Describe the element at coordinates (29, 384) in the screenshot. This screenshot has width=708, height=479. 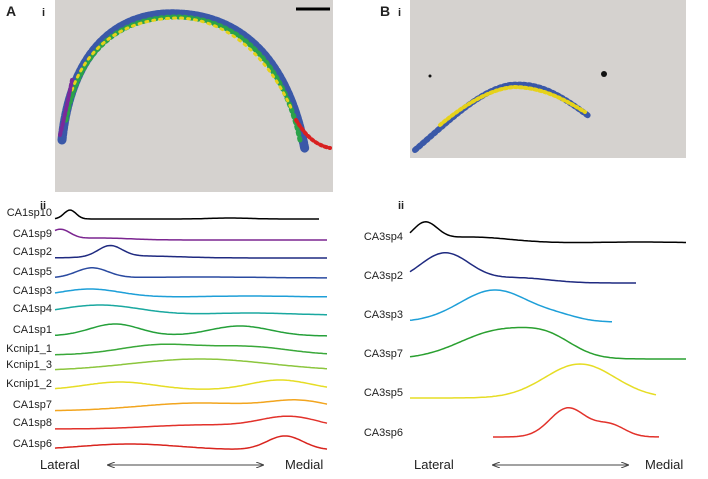
I see `track-label: Kcnip1_2` at that location.